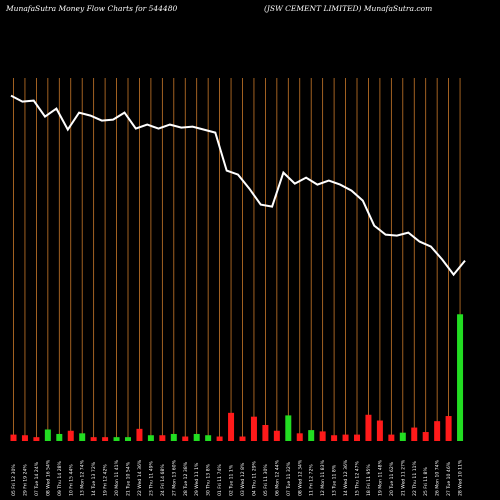  What do you see at coordinates (348, 8) in the screenshot?
I see `chart-header-right: (JSW CEMENT LIMITED) MunafaSutra.com` at bounding box center [348, 8].